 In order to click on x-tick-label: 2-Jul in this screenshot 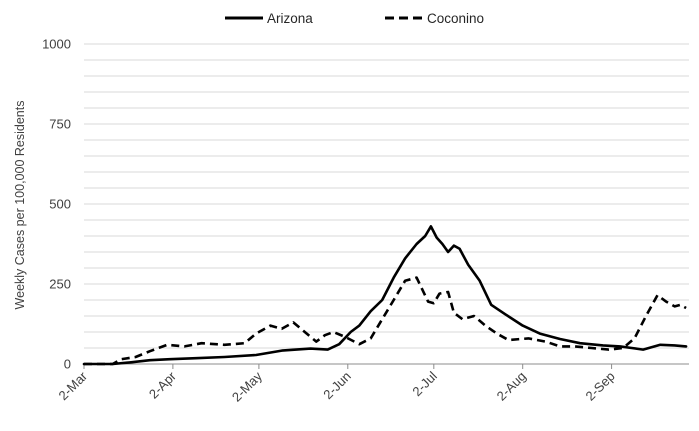, I will do `click(424, 383)`.